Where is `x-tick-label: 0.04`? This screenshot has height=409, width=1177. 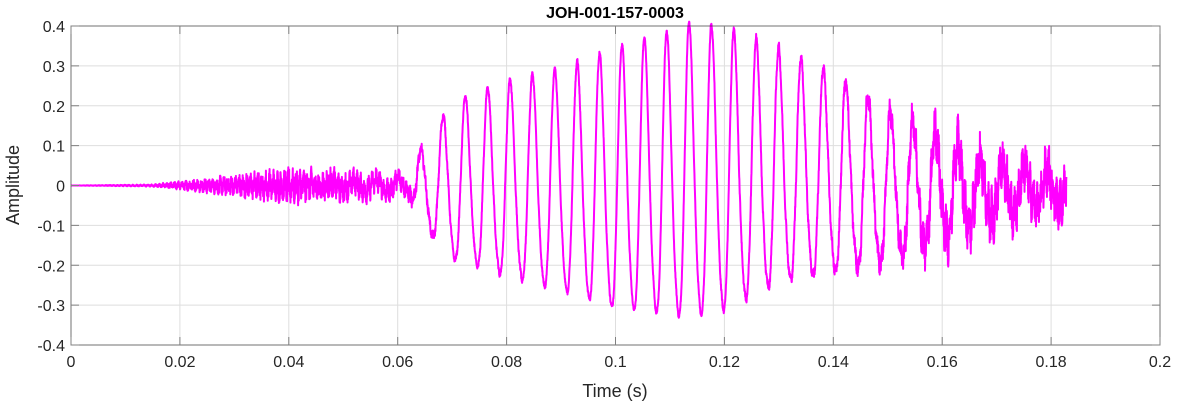 x-tick-label: 0.04 is located at coordinates (288, 362).